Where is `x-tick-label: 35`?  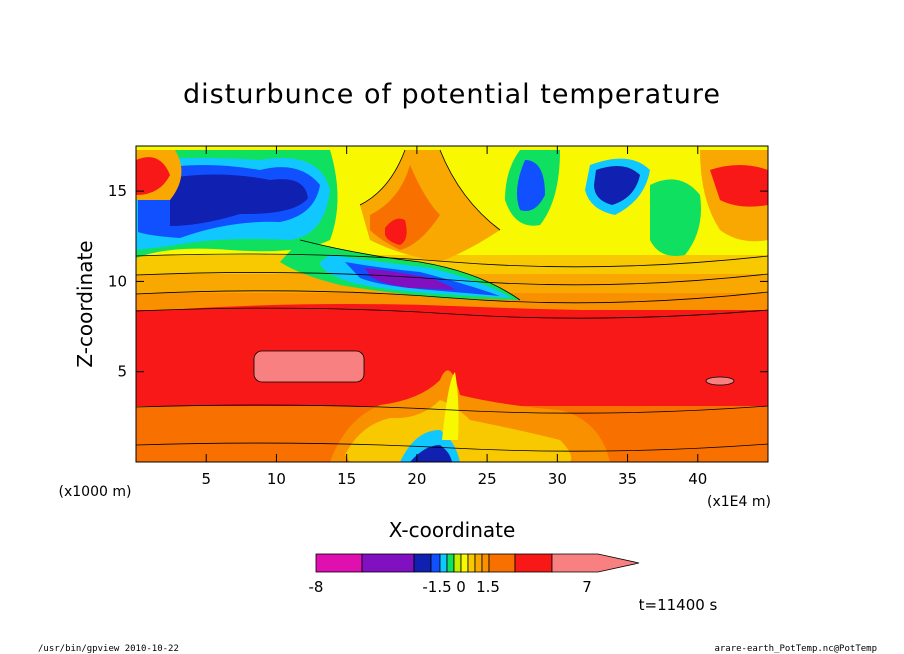 x-tick-label: 35 is located at coordinates (627, 479).